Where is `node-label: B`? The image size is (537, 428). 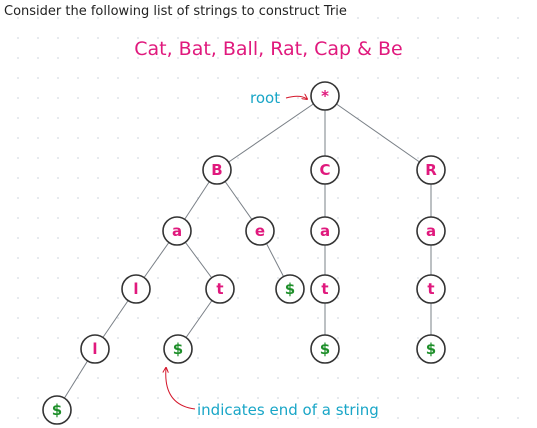 node-label: B is located at coordinates (216, 170).